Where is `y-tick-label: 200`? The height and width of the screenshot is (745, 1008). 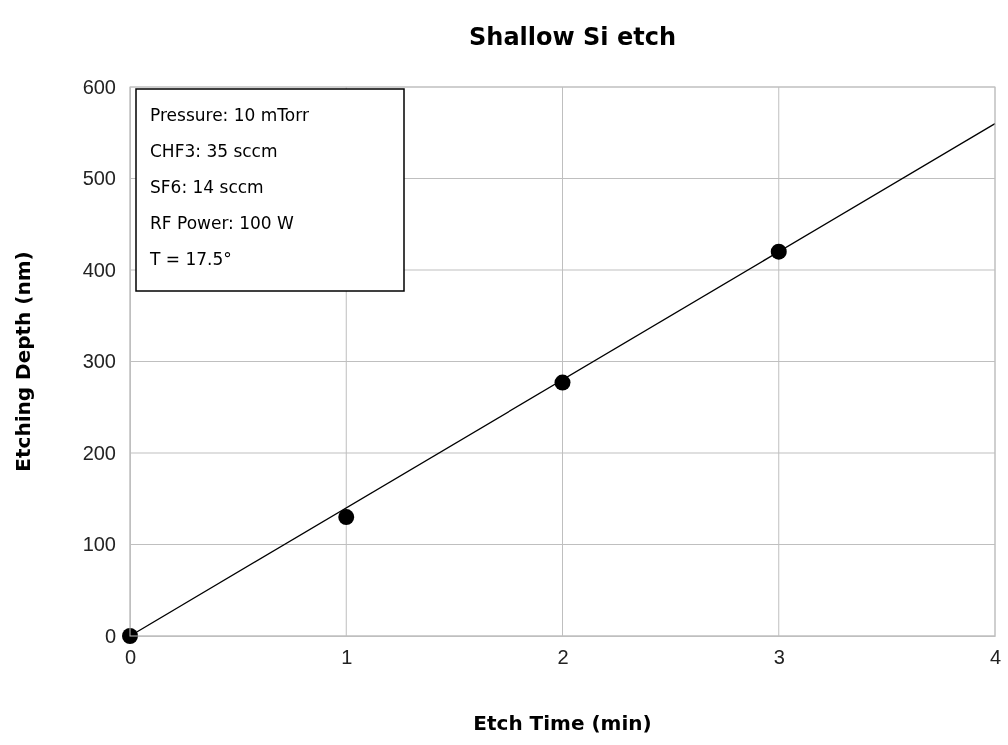 y-tick-label: 200 is located at coordinates (99, 452).